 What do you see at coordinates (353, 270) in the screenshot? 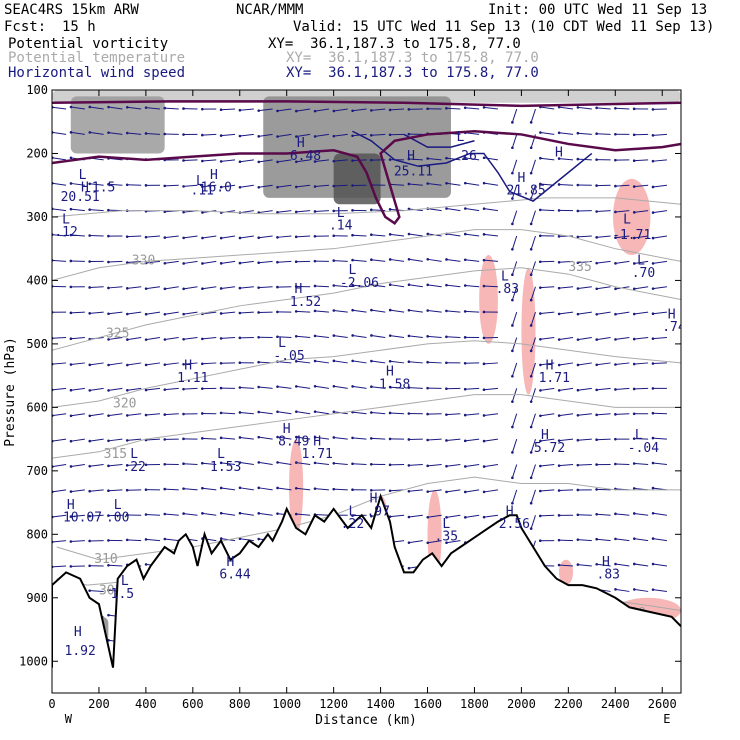
I see `annotation-25: L` at bounding box center [353, 270].